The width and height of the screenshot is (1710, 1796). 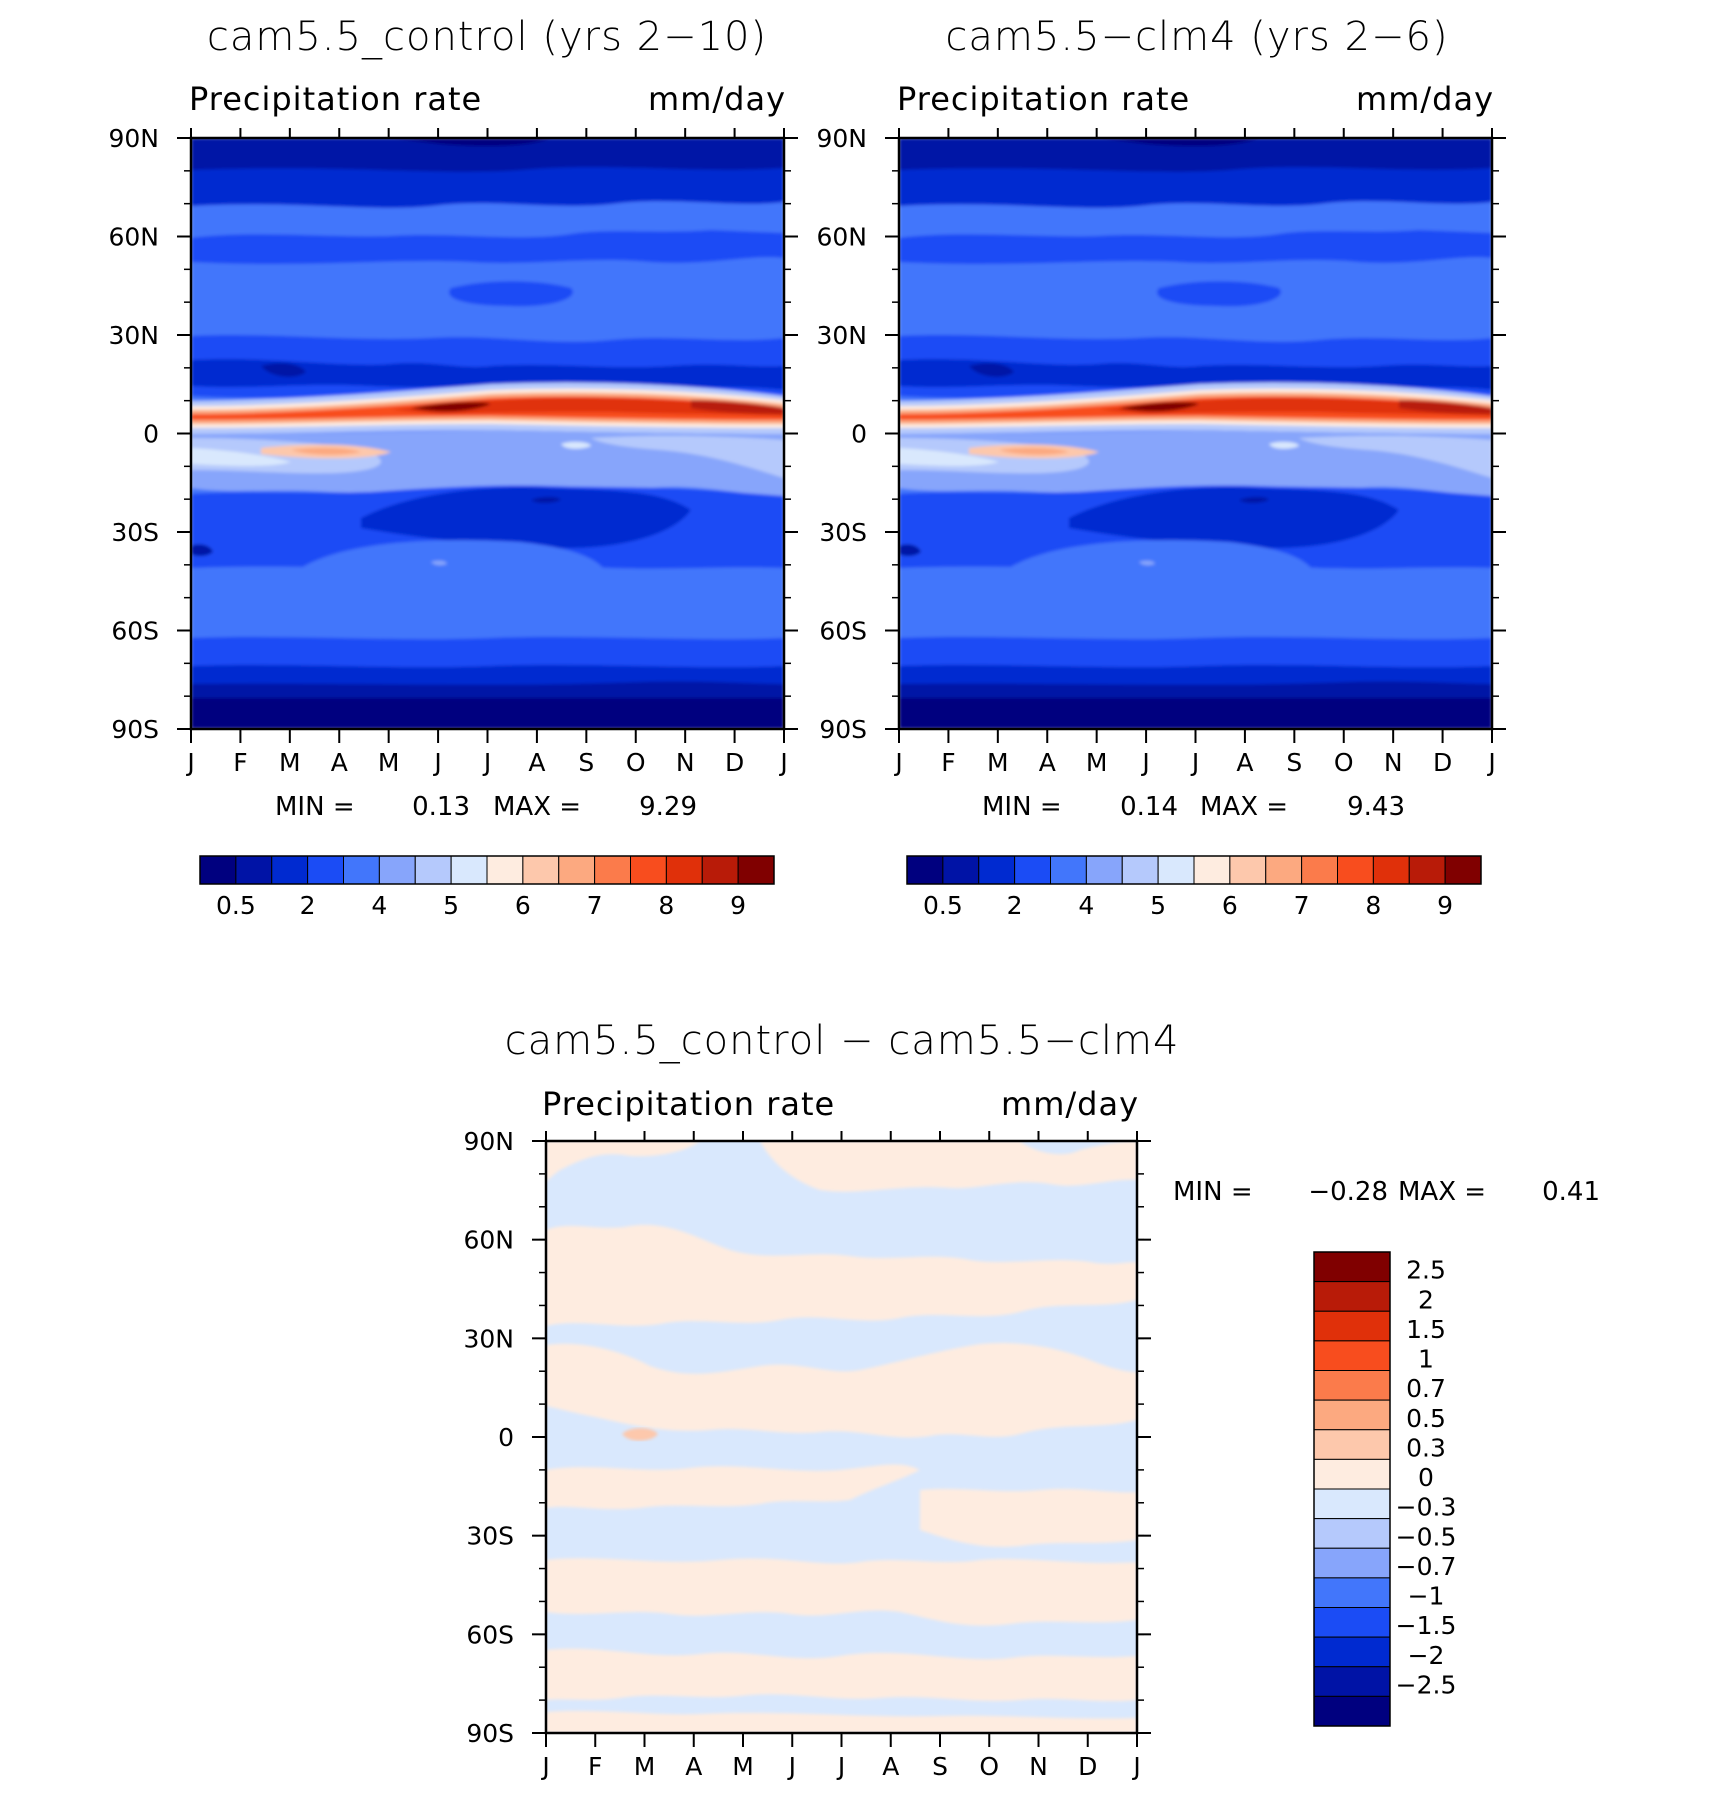 I want to click on colorbar-label: −2.5, so click(x=1426, y=1684).